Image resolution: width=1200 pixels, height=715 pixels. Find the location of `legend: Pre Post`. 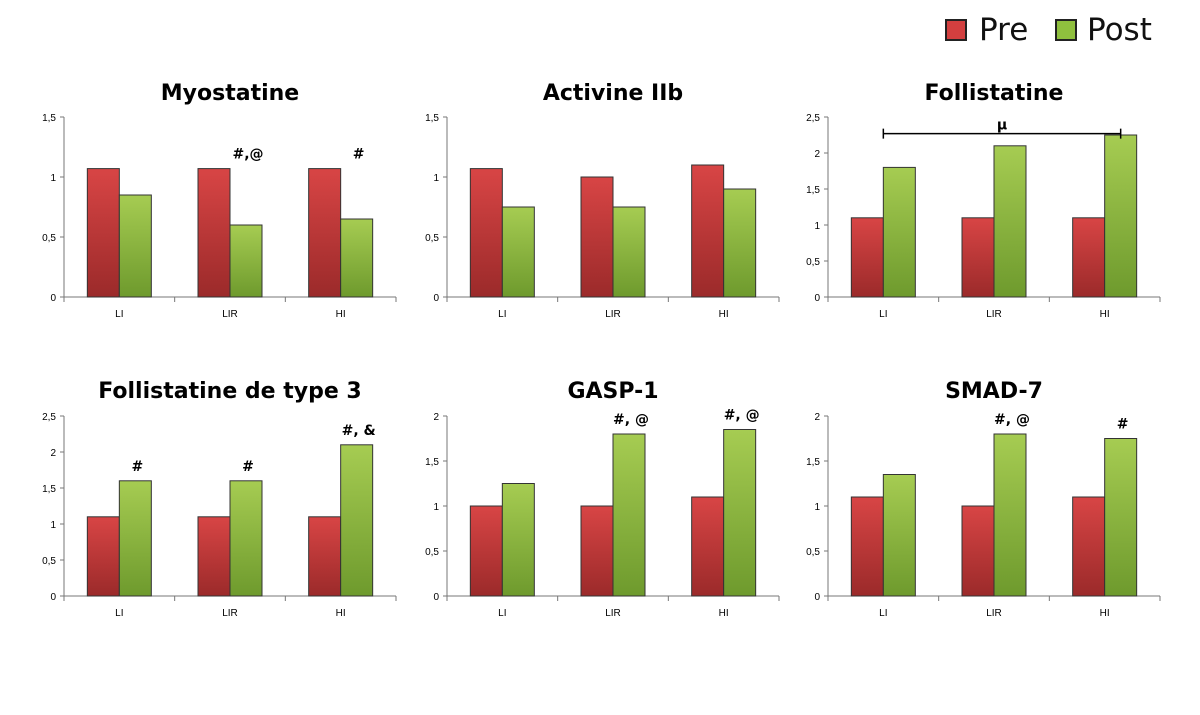

legend: Pre Post is located at coordinates (1060, 30).